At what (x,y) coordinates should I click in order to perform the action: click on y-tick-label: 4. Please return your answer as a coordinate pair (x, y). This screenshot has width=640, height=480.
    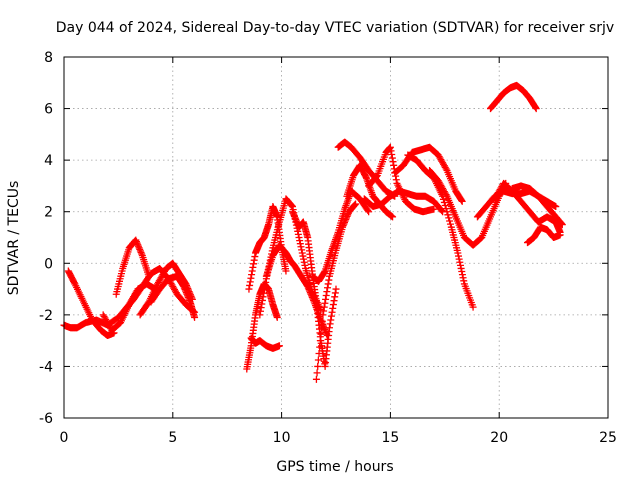
    Looking at the image, I should click on (48, 161).